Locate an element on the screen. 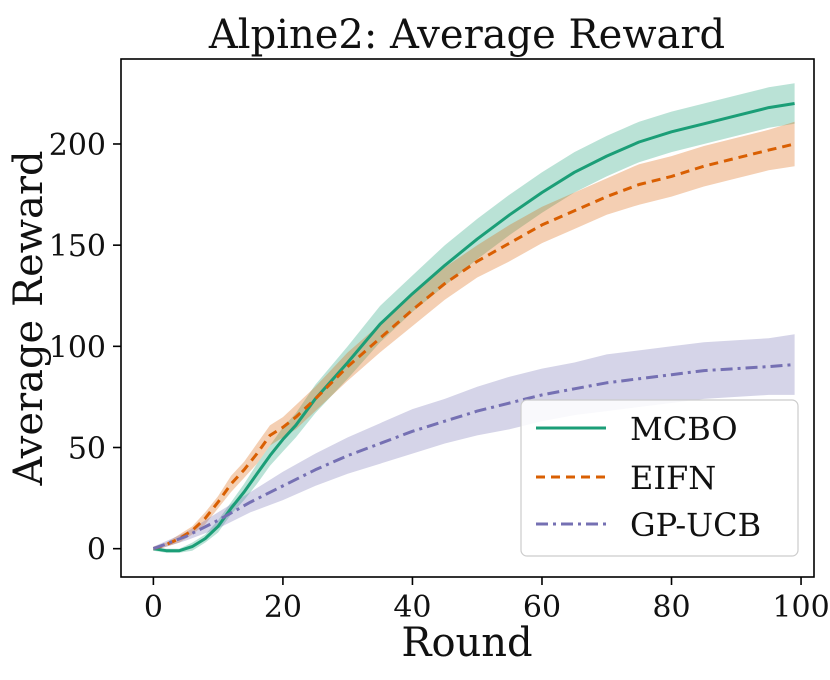 The image size is (830, 680). x-tick-label: 100 is located at coordinates (800, 607).